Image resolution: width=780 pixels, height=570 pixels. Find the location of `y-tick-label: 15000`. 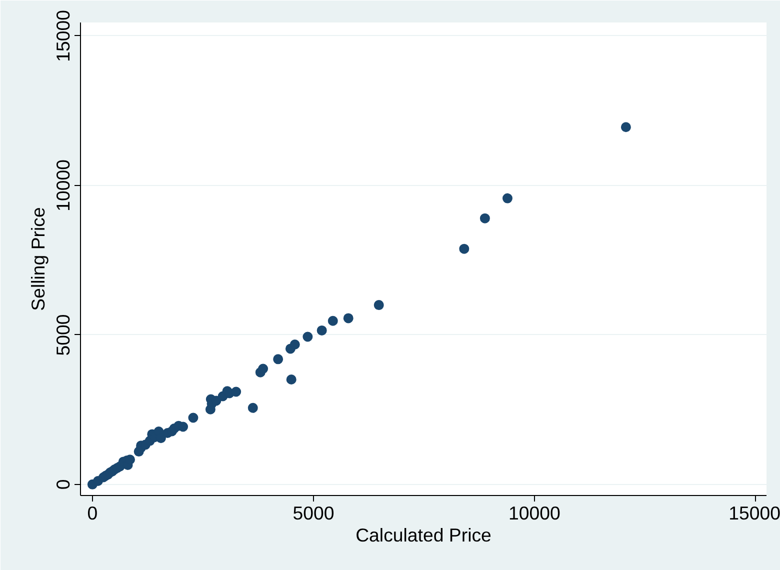

y-tick-label: 15000 is located at coordinates (63, 36).